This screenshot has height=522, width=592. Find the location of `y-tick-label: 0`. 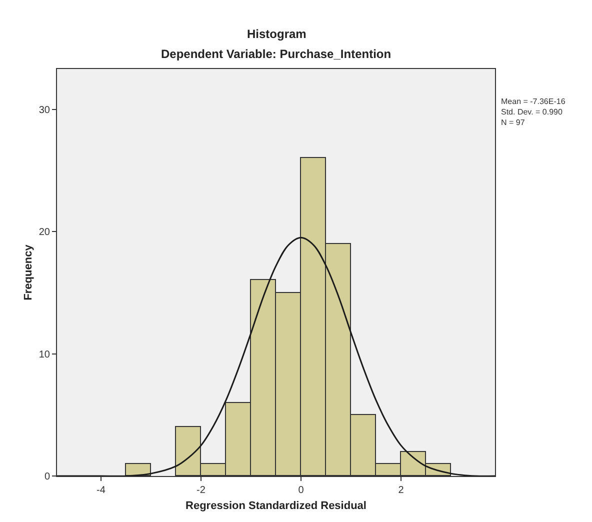

y-tick-label: 0 is located at coordinates (47, 477).